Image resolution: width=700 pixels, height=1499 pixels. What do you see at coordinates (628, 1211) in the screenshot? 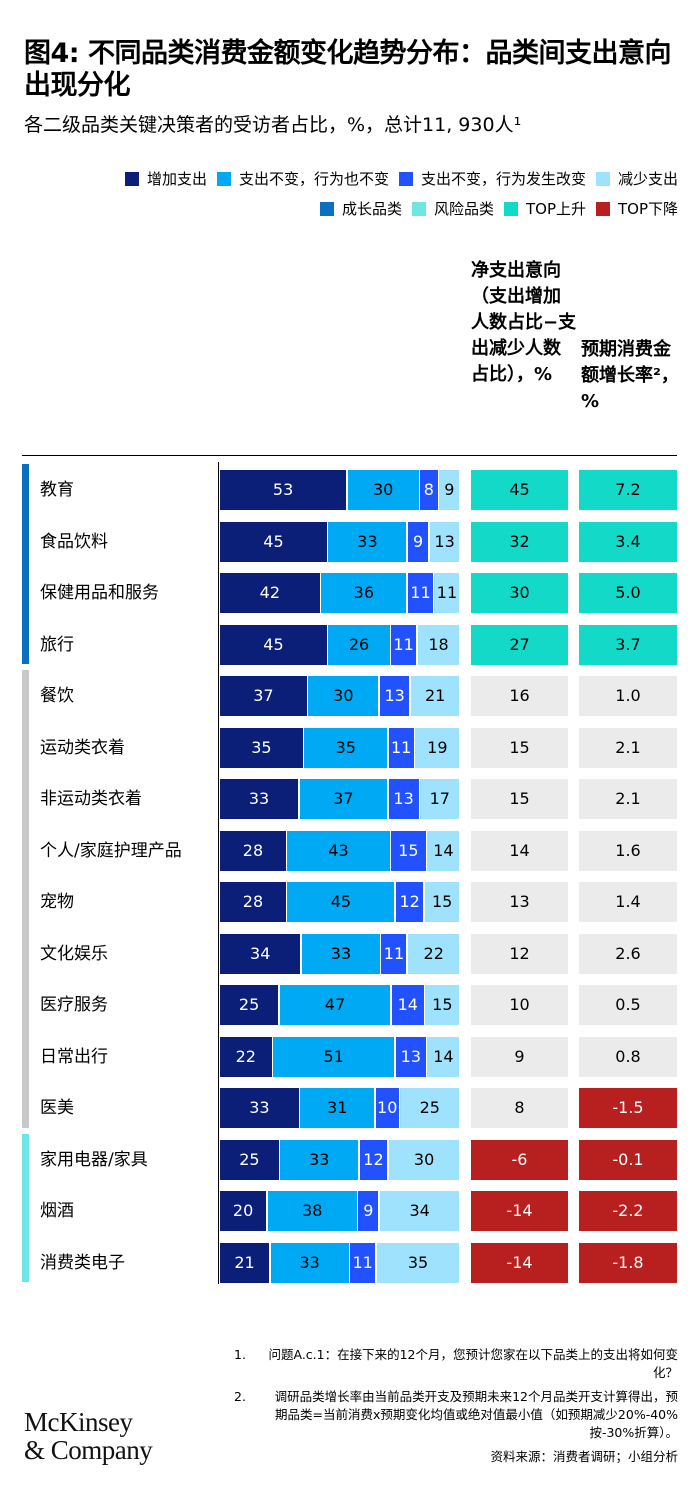
I see `growth-rate-value: -2.2` at bounding box center [628, 1211].